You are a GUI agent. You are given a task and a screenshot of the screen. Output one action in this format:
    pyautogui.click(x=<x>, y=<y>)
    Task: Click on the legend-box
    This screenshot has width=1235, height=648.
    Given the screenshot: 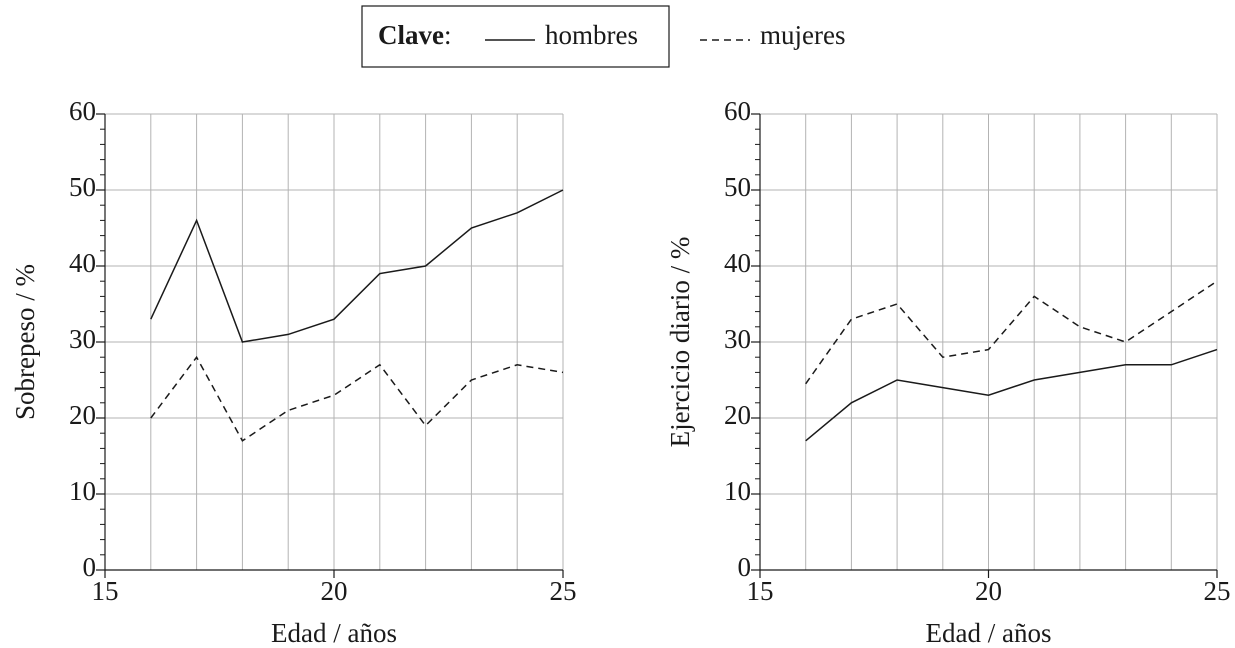 What is the action you would take?
    pyautogui.click(x=515, y=36)
    